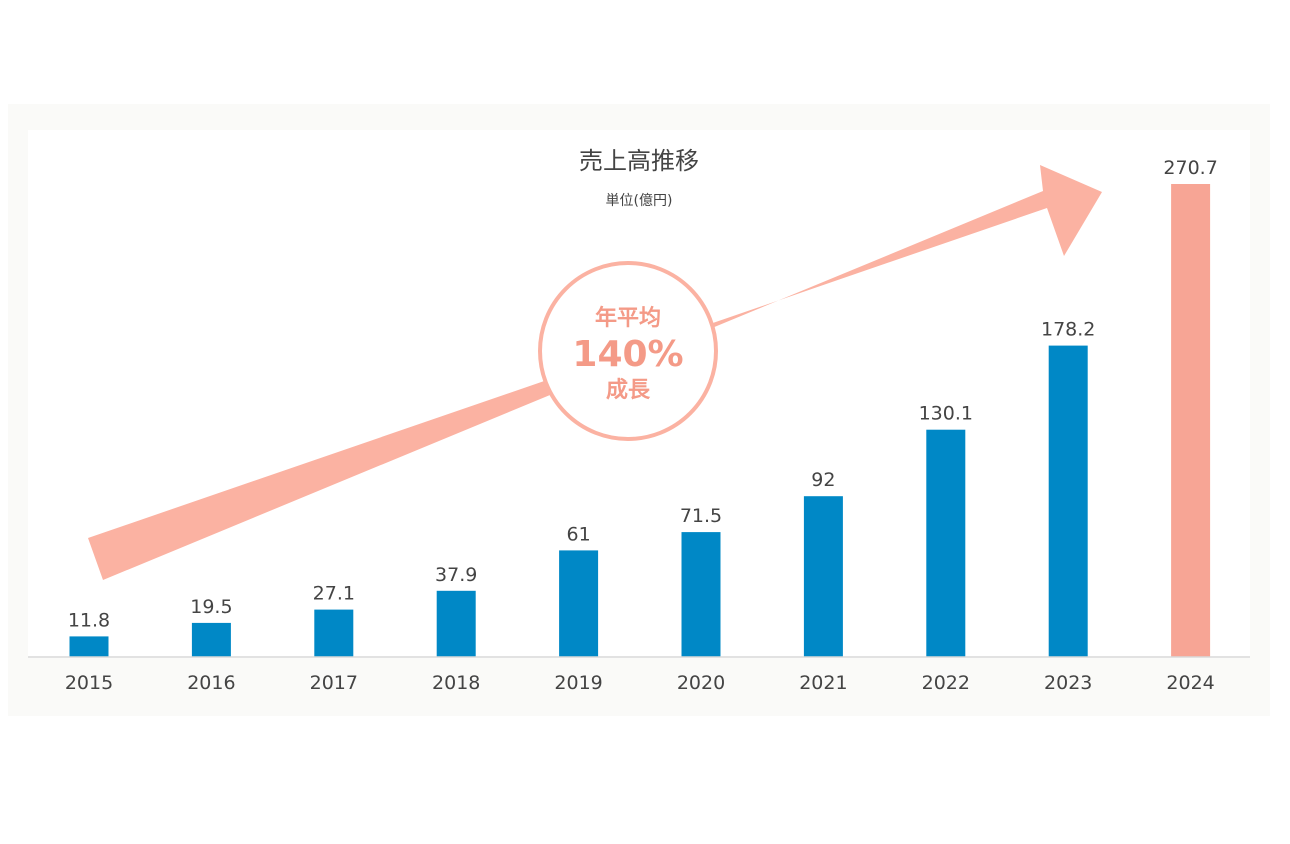 The image size is (1290, 844). I want to click on value-label-2024: 270.7, so click(1190, 168).